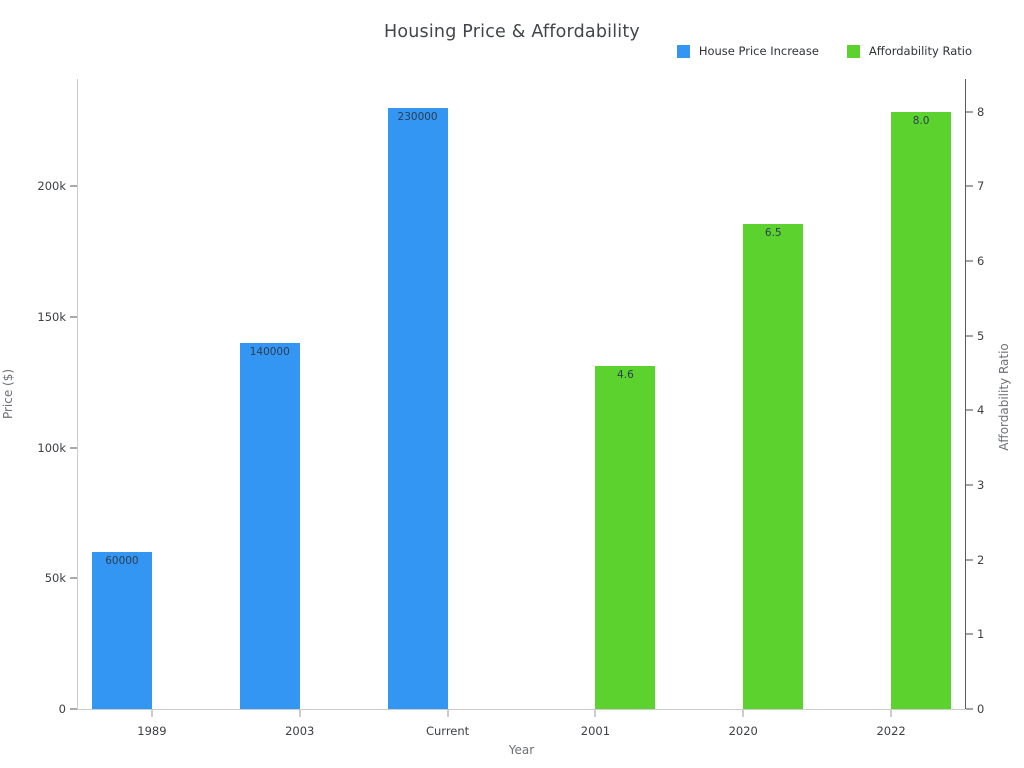  Describe the element at coordinates (51, 447) in the screenshot. I see `y-axis-left-tick-label: 100k` at that location.